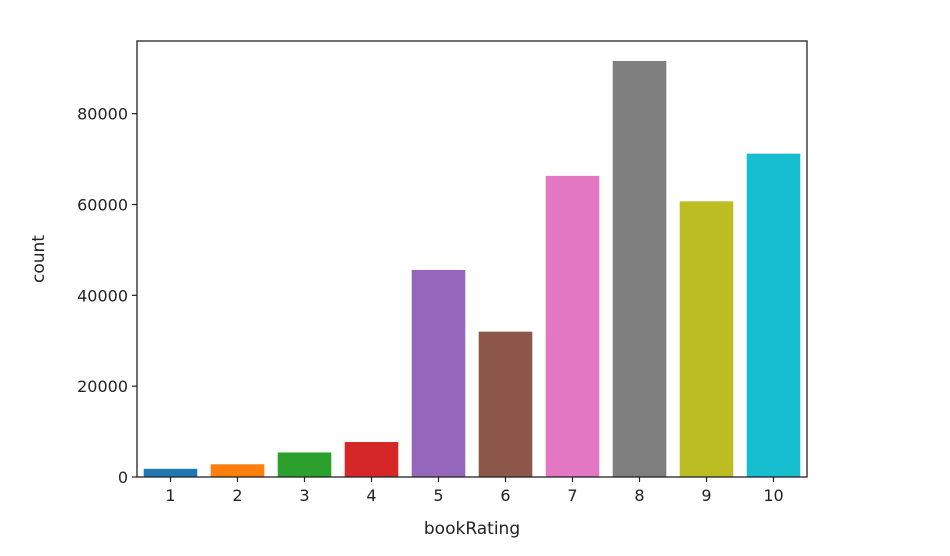  Describe the element at coordinates (304, 495) in the screenshot. I see `x-tick-label: 3` at that location.